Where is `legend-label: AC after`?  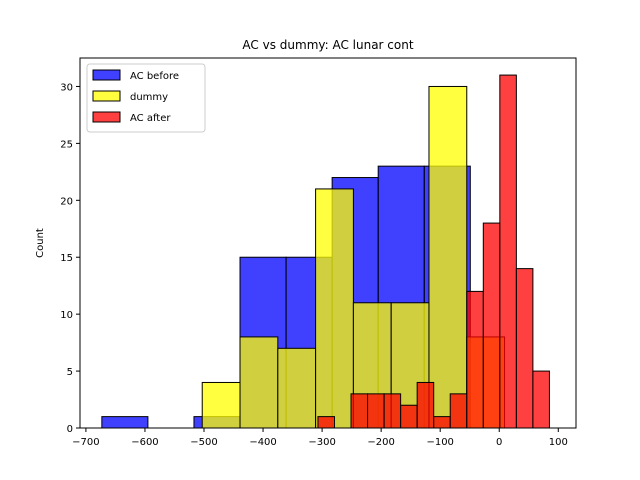
legend-label: AC after is located at coordinates (150, 118).